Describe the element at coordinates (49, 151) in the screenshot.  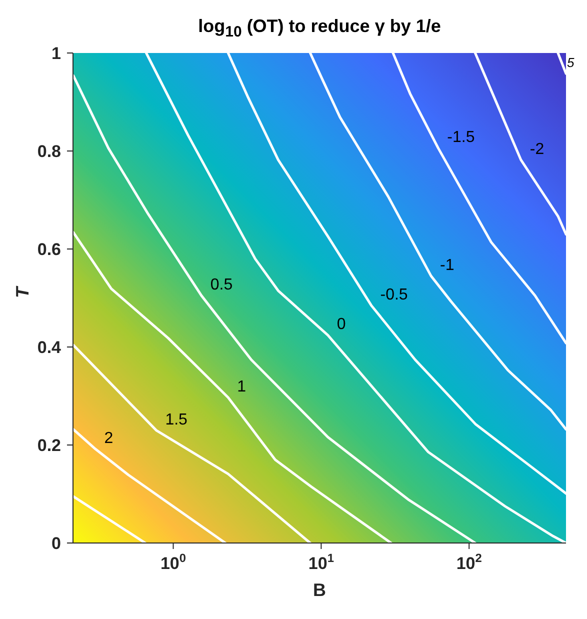
I see `y-tick-label: 0.8` at that location.